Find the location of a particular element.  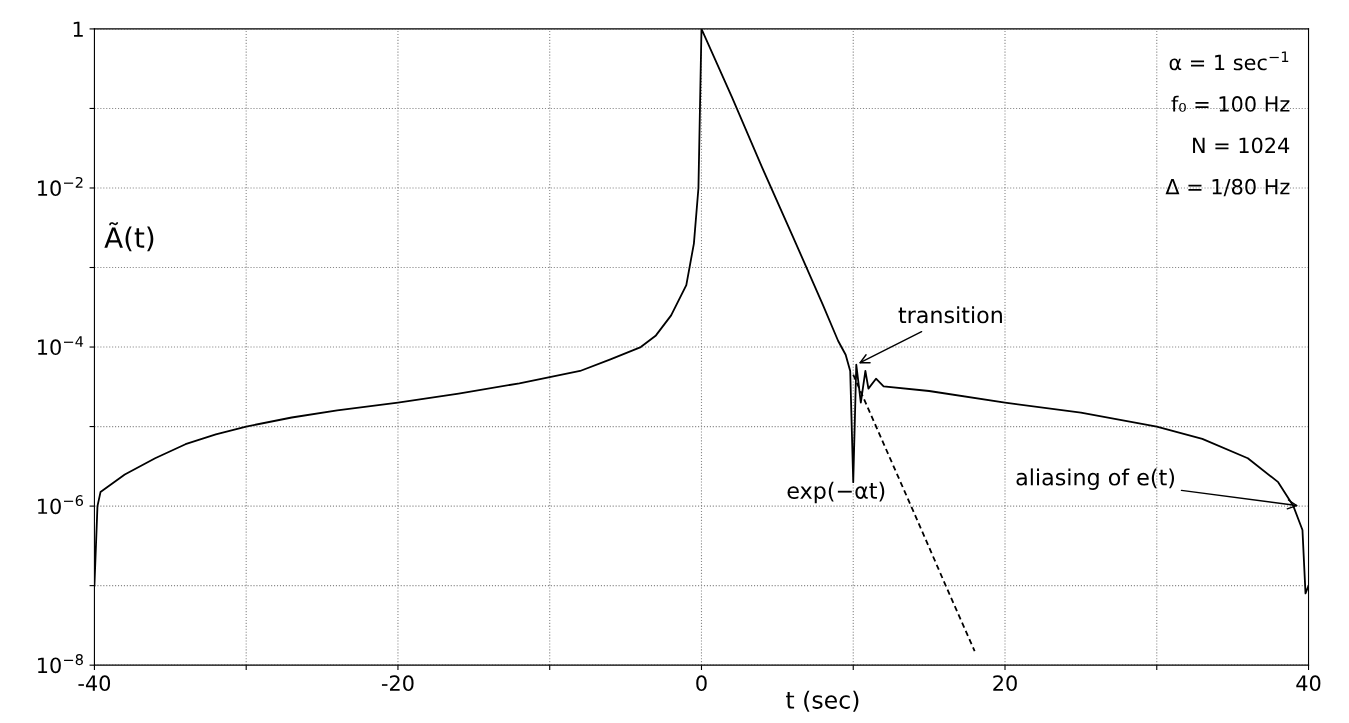

y-axis-title: Ã(t) is located at coordinates (129, 237).